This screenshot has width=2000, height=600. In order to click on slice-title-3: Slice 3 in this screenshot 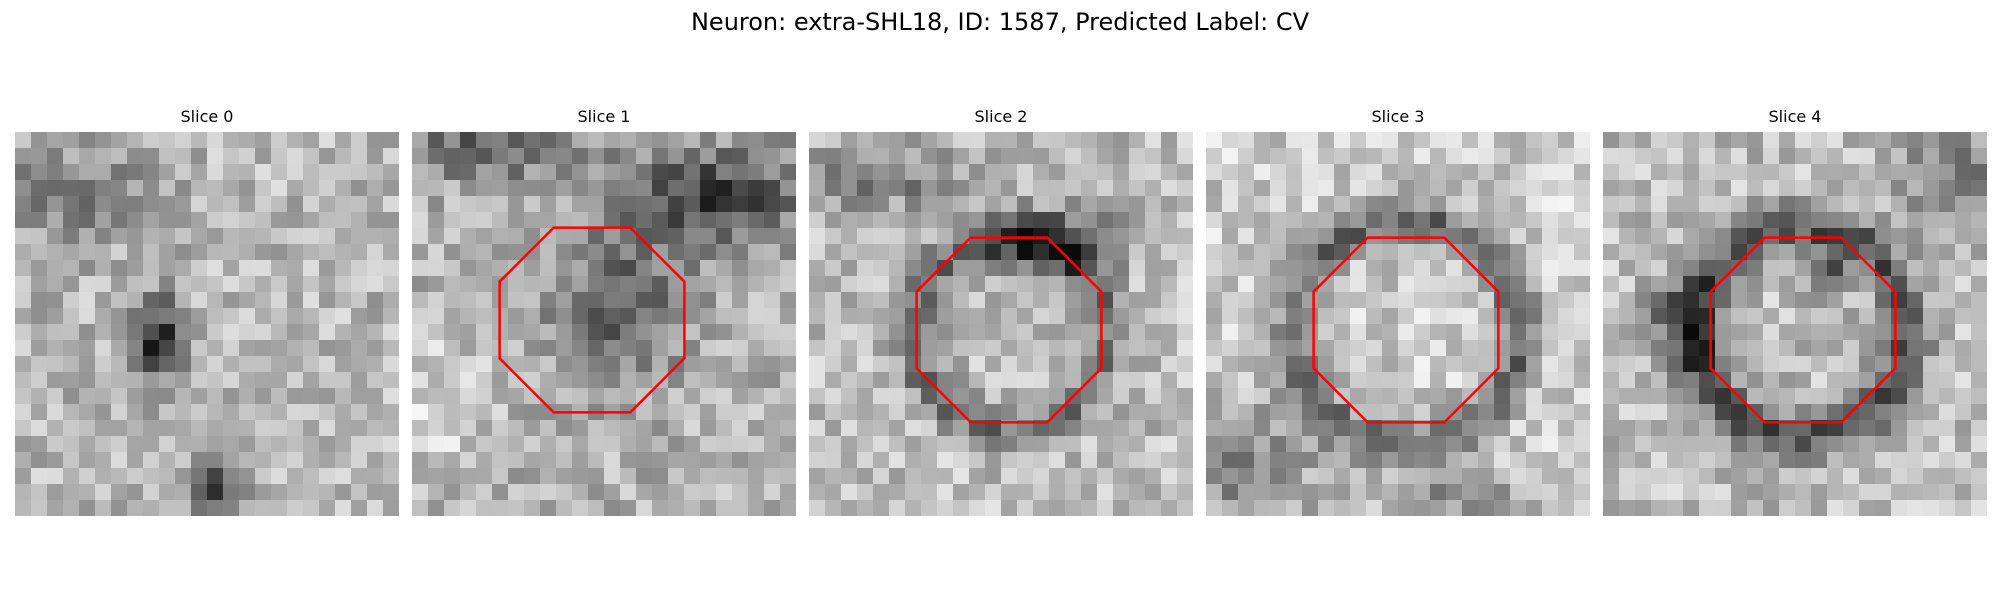, I will do `click(1398, 116)`.